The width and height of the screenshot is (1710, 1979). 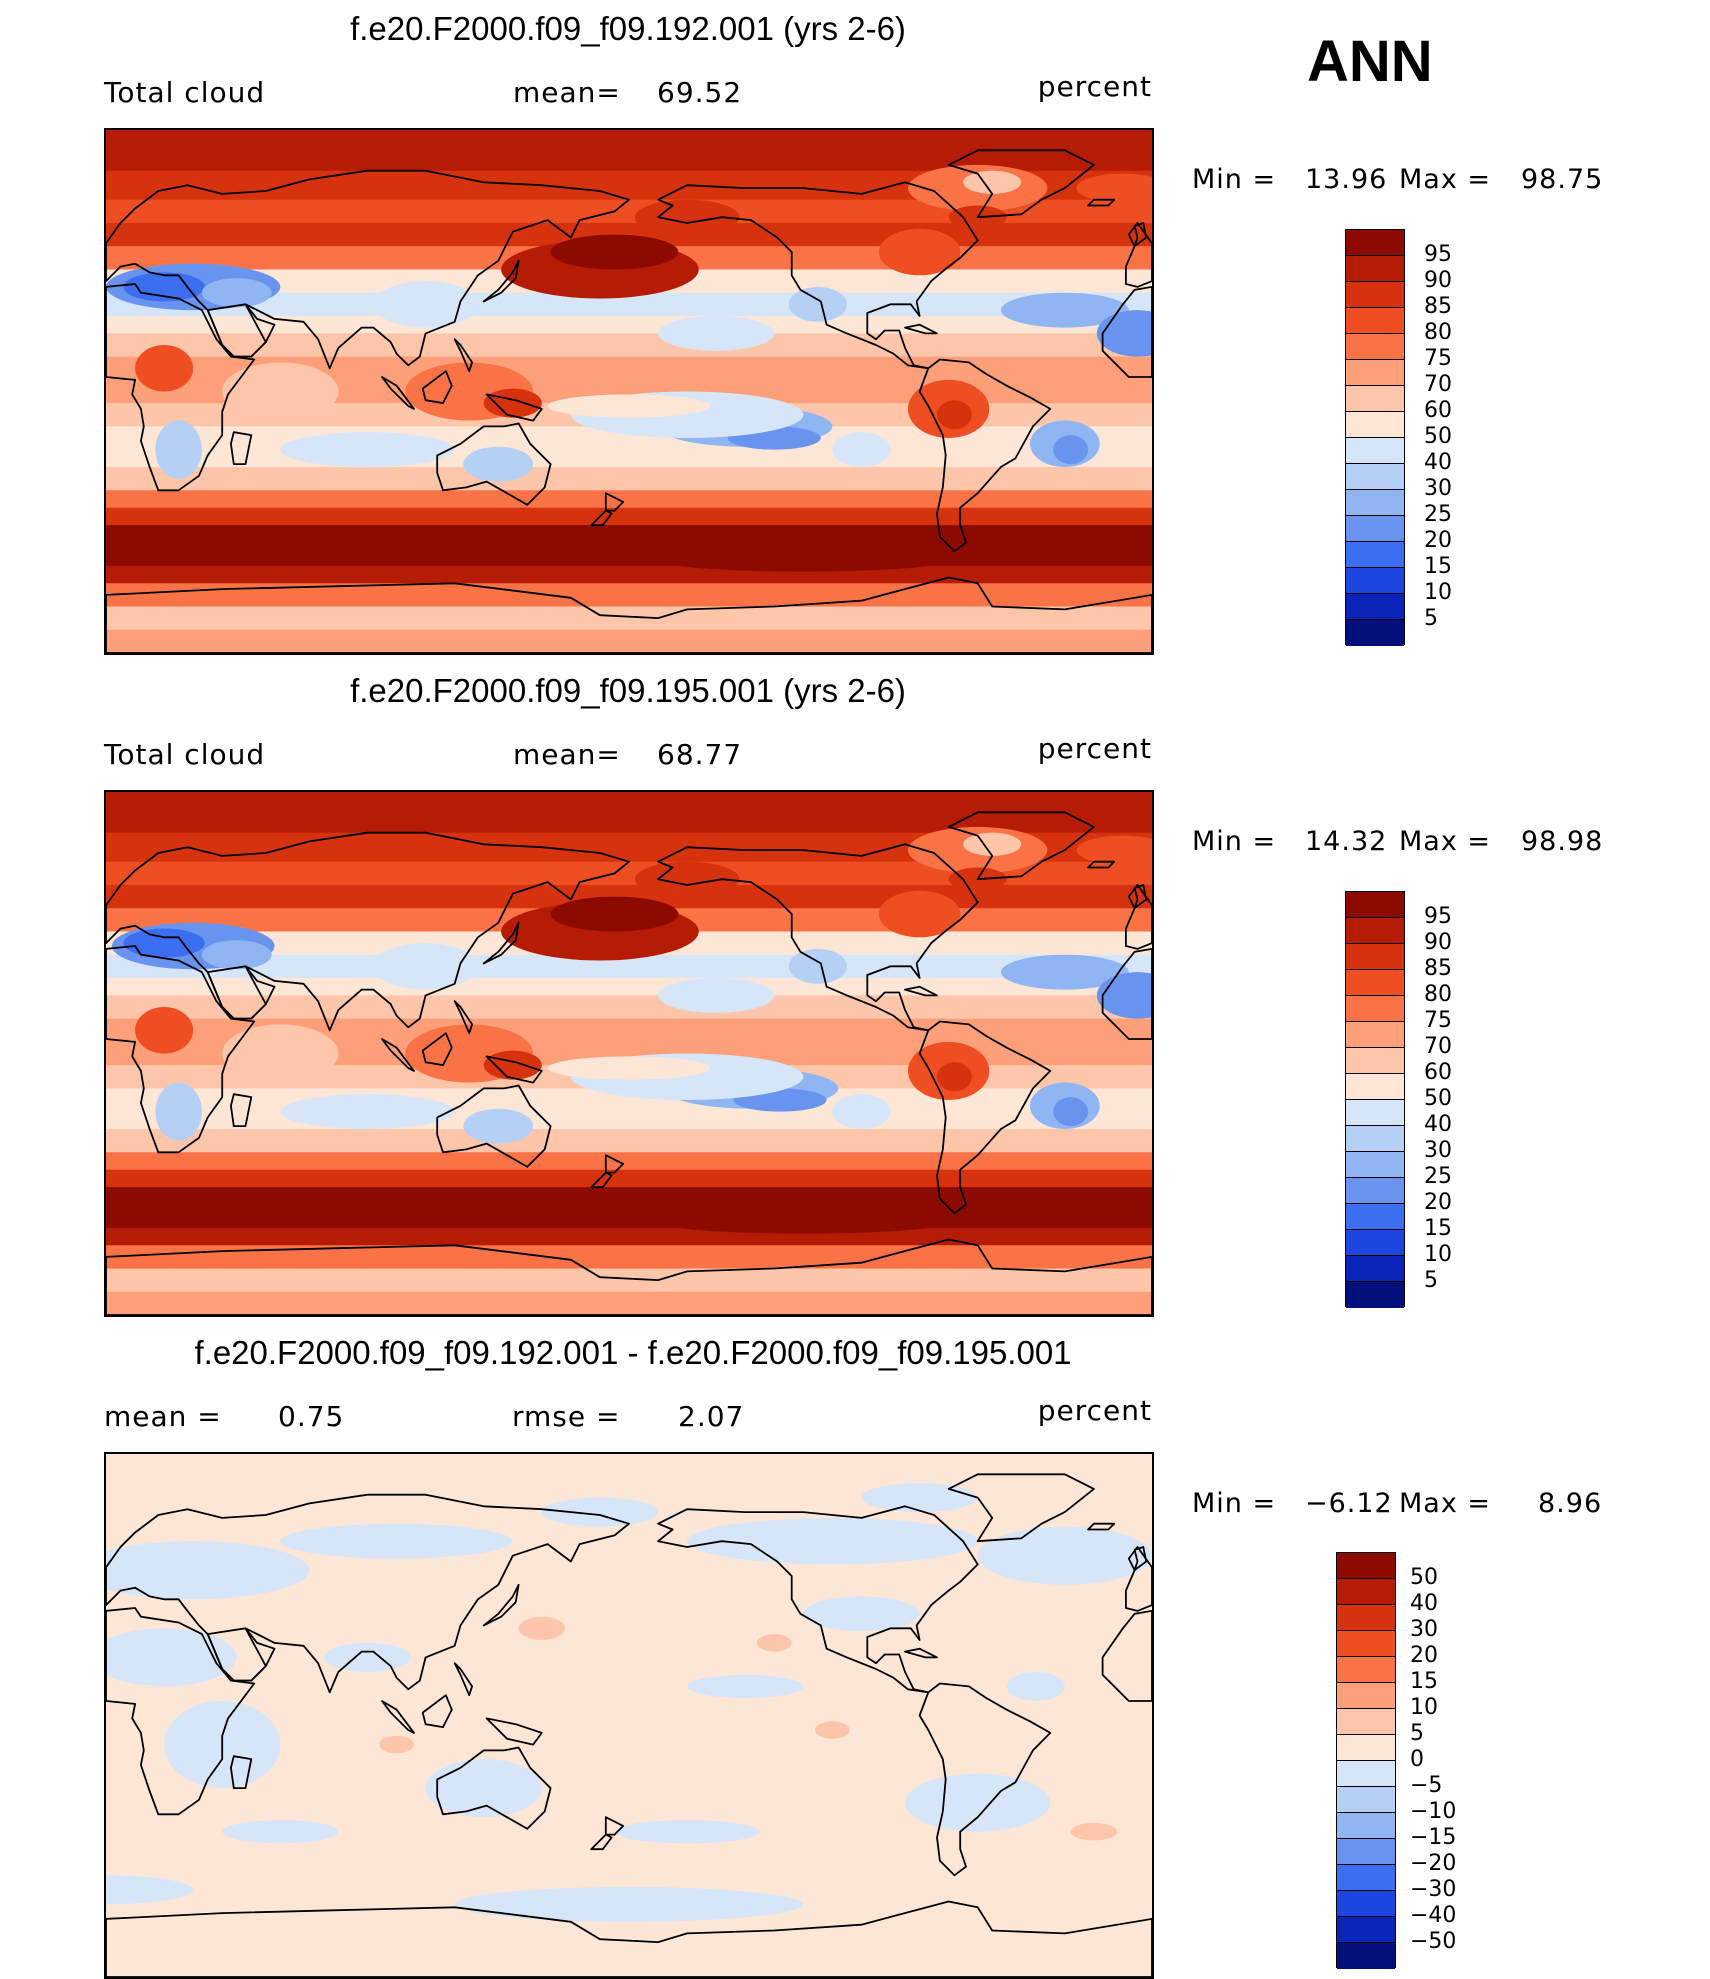 I want to click on colorbar-tick-label: 60, so click(x=1438, y=1072).